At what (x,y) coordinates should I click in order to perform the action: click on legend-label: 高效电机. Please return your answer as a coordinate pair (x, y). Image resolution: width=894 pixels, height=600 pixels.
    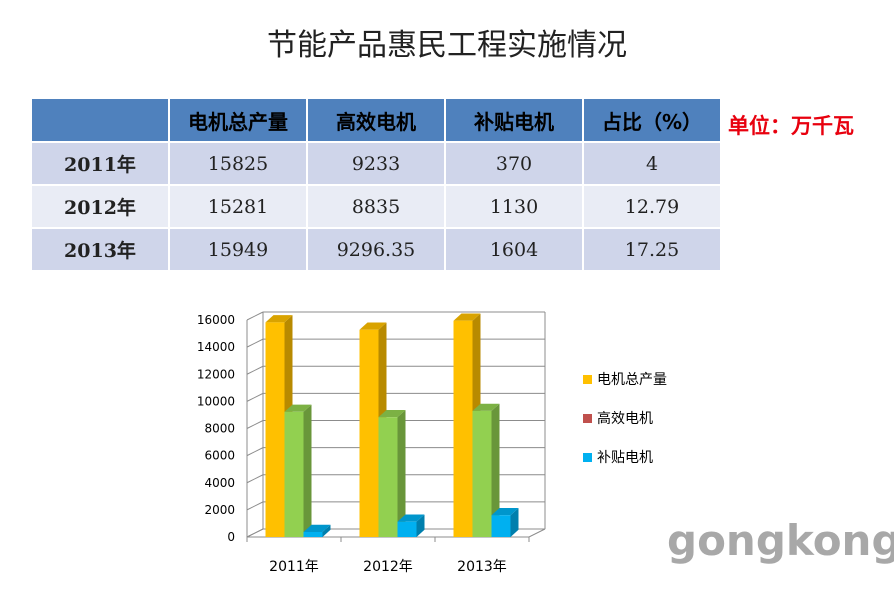
    Looking at the image, I should click on (625, 418).